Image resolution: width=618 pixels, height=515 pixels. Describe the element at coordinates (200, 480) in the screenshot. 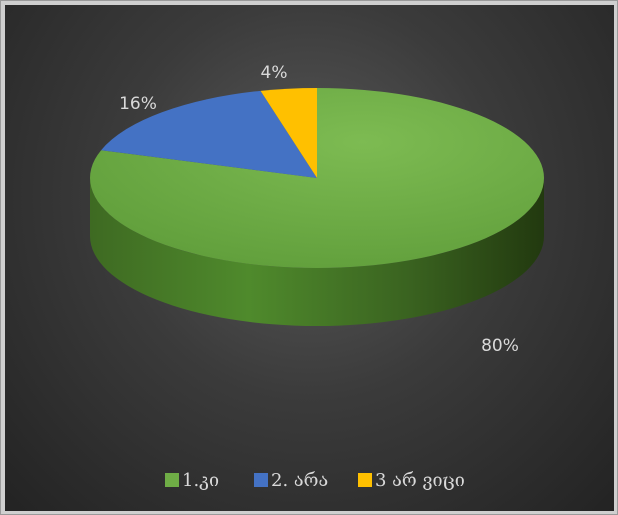

I see `legend-label-1: 1.კი` at that location.